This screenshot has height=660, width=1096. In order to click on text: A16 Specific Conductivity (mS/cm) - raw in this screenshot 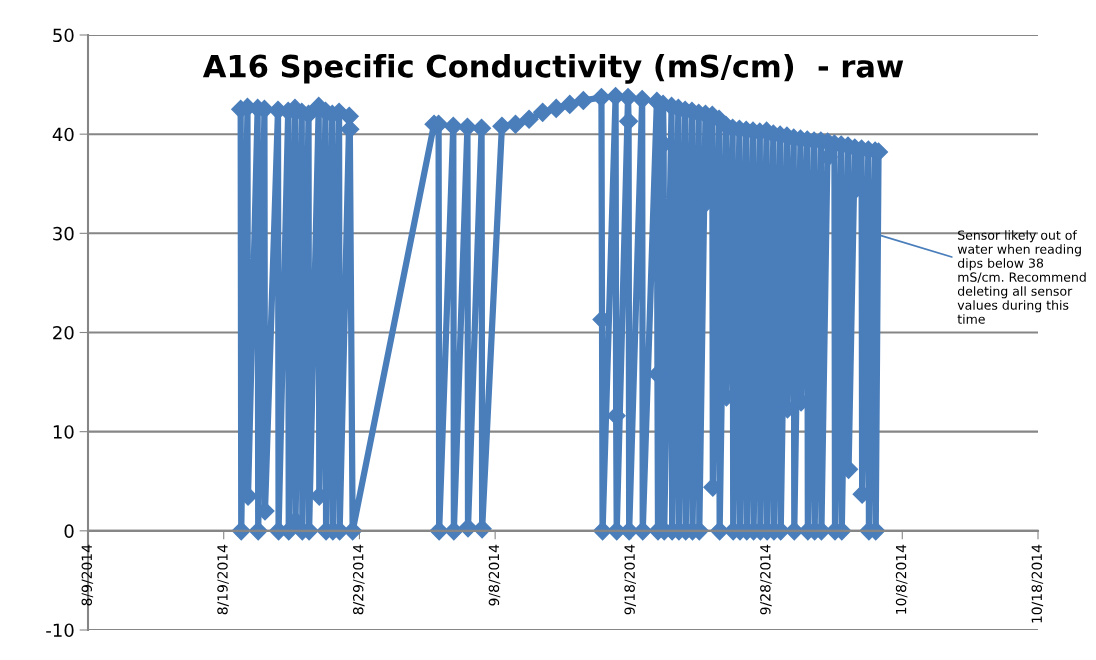, I will do `click(553, 69)`.